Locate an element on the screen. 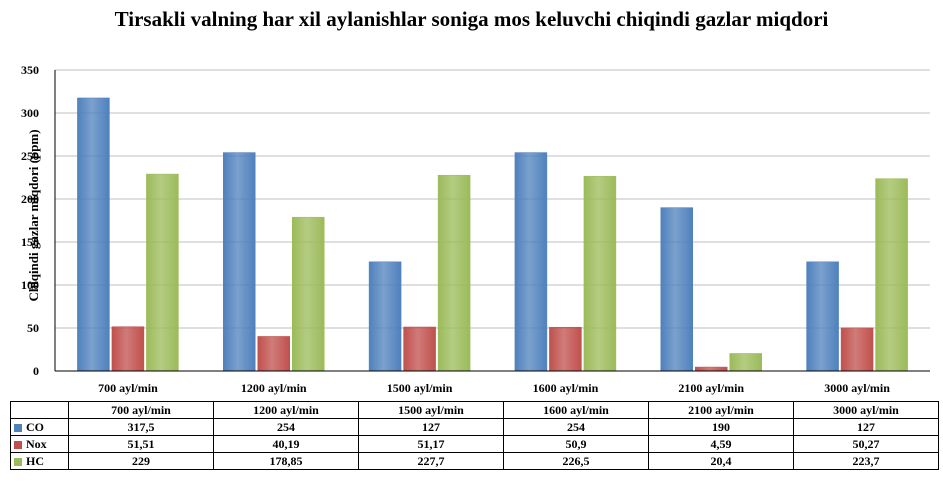 The image size is (943, 494). table-series-label: HC is located at coordinates (39, 461).